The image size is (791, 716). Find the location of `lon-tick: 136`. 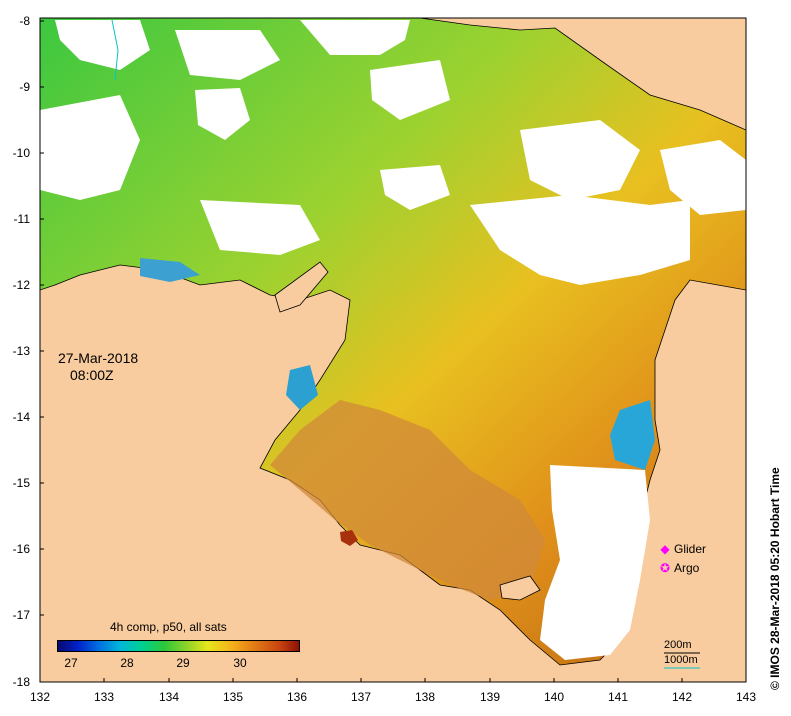

lon-tick: 136 is located at coordinates (297, 697).